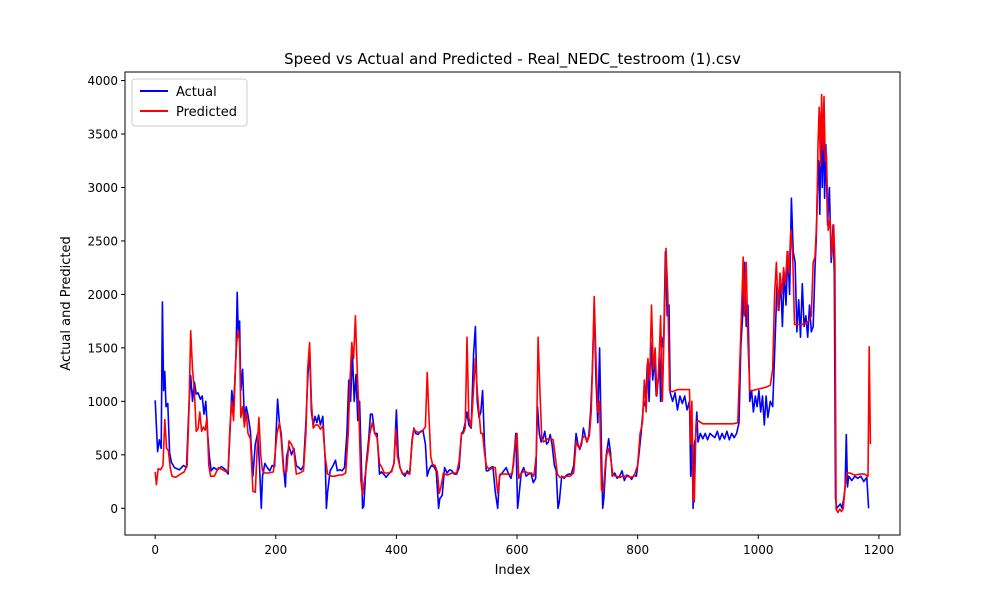 This screenshot has width=1000, height=600. What do you see at coordinates (102, 241) in the screenshot?
I see `y-tick-label: 2500` at bounding box center [102, 241].